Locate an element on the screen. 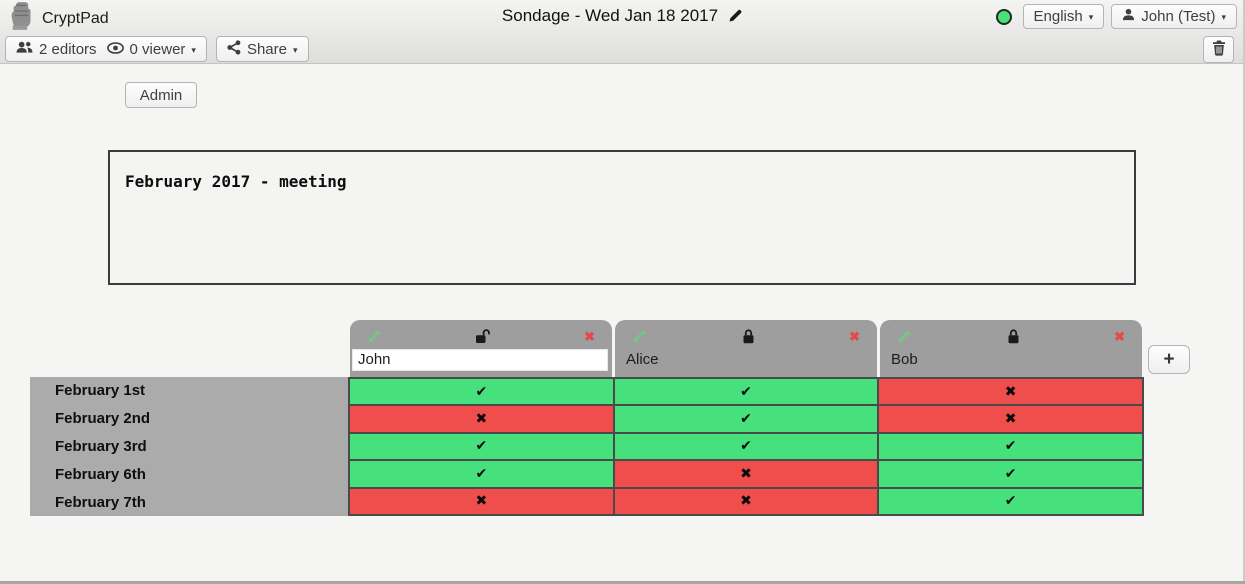  poll-column-tab: ✖ is located at coordinates (481, 348).